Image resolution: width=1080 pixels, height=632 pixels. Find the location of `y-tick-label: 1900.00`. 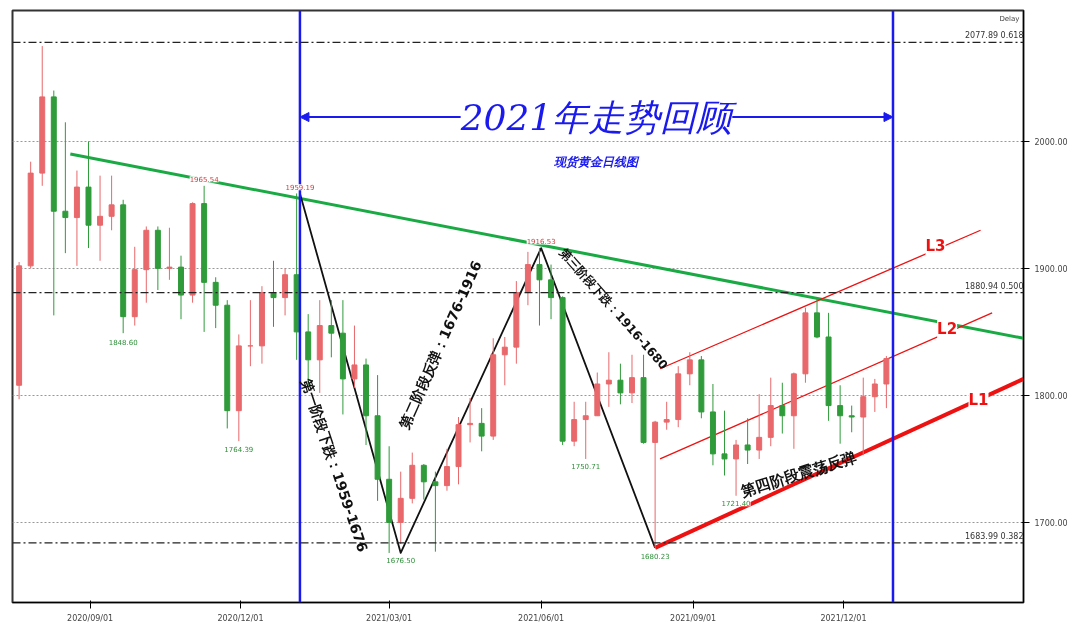

y-tick-label: 1900.00 is located at coordinates (1051, 269).